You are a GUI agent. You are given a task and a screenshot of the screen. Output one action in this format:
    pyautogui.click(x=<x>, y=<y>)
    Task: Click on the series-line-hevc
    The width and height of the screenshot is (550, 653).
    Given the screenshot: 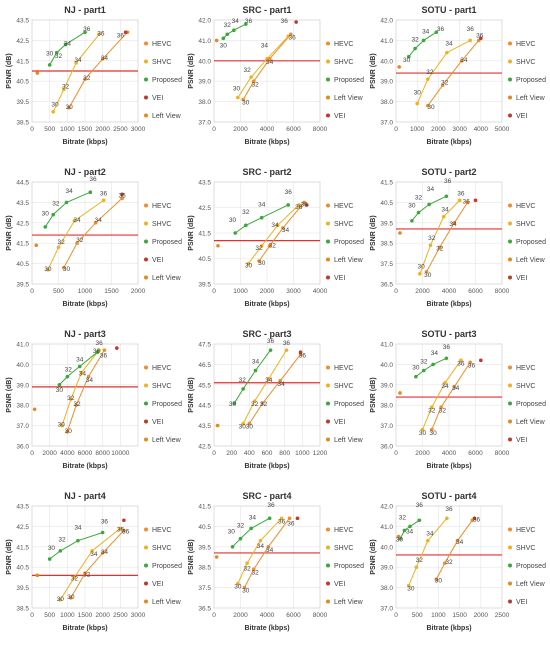 What is the action you would take?
    pyautogui.click(x=267, y=552)
    